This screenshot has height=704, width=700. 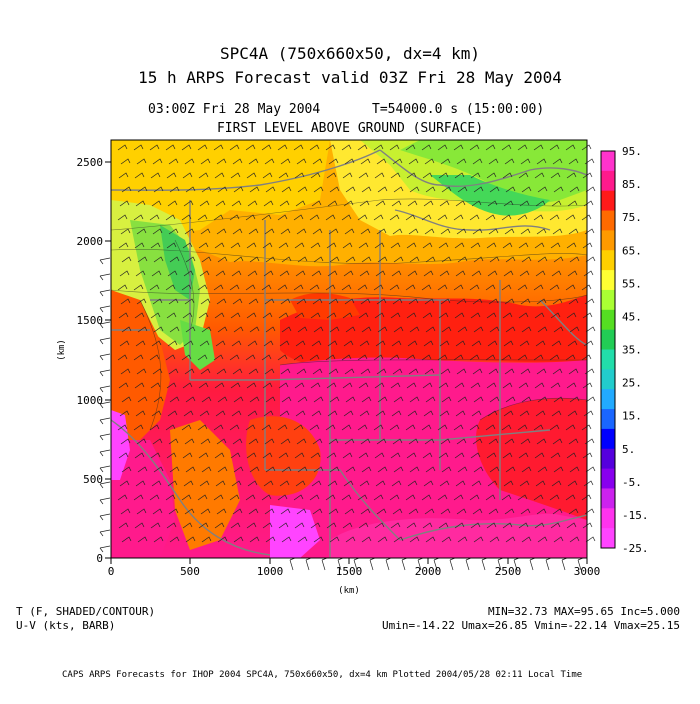 I want to click on colorbar-label: 65., so click(x=632, y=250).